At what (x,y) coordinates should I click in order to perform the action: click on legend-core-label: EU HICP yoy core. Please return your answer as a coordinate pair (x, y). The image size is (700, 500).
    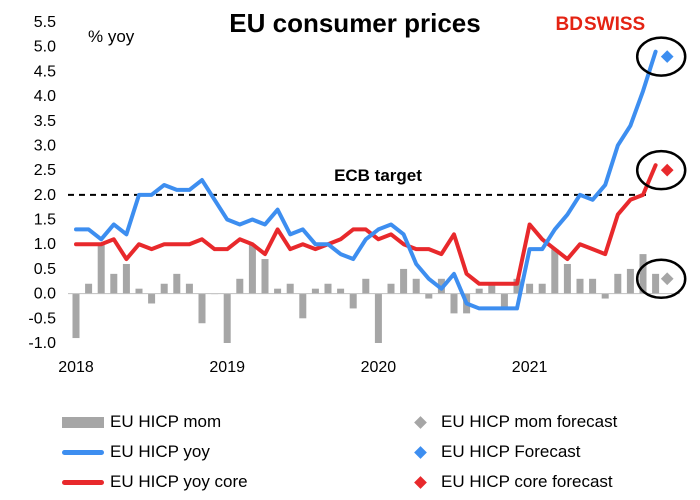
    Looking at the image, I should click on (179, 481).